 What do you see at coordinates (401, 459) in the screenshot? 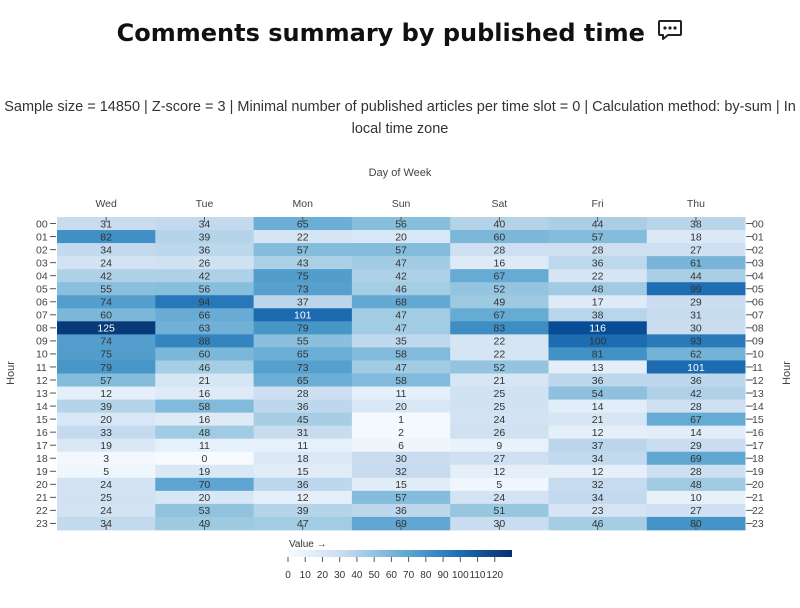
I see `heatmap-cell-label: 30` at bounding box center [401, 459].